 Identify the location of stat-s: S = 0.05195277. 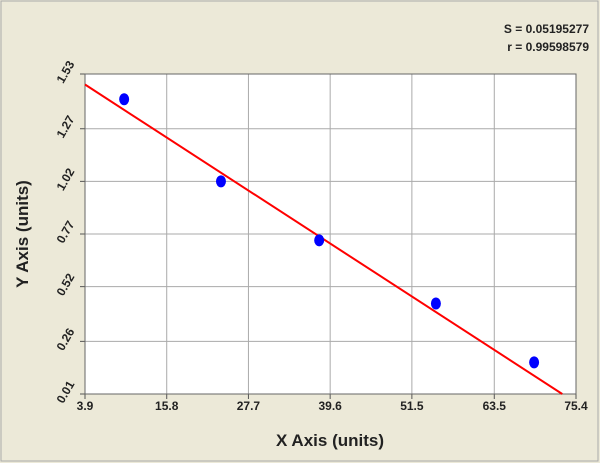
(546, 29).